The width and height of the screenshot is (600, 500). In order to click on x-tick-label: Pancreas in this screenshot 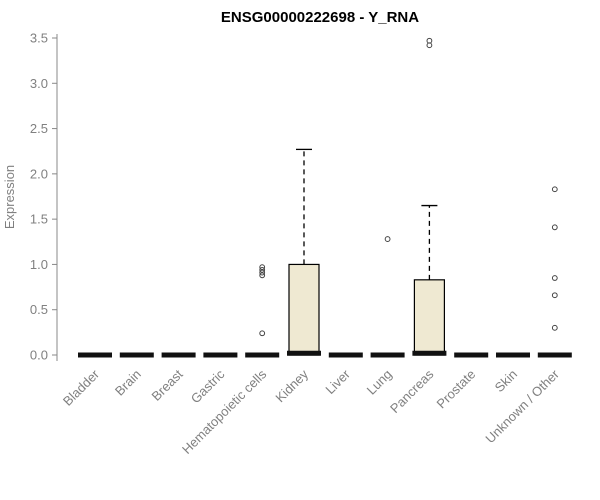, I will do `click(412, 391)`.